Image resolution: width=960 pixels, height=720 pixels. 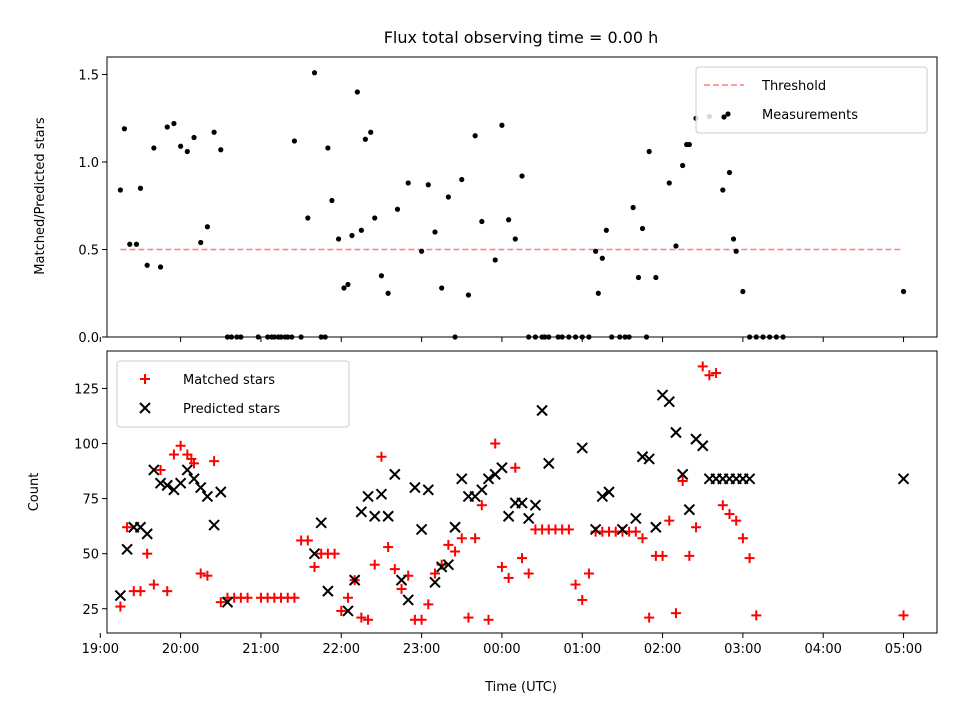 I want to click on legend-label: Threshold, so click(x=793, y=86).